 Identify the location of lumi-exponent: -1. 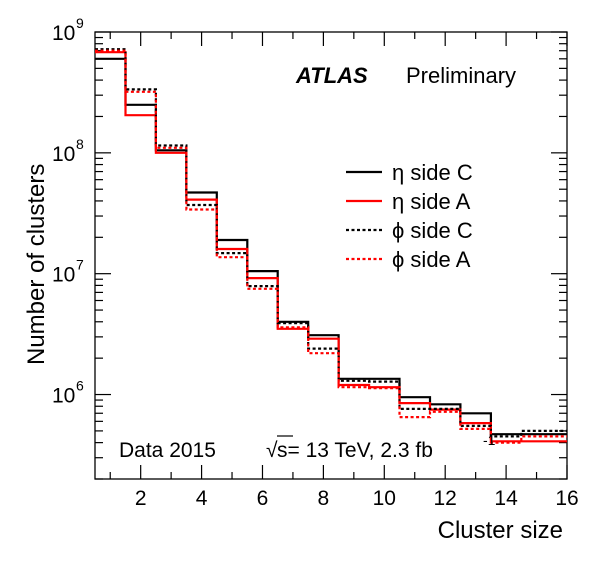
(489, 440).